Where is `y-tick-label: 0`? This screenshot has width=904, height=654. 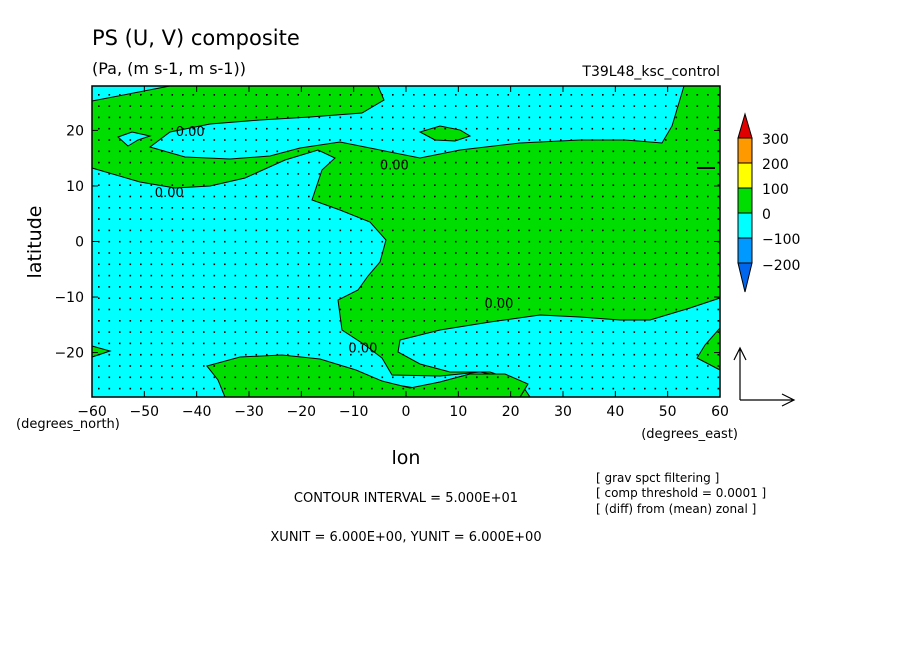 y-tick-label: 0 is located at coordinates (79, 243).